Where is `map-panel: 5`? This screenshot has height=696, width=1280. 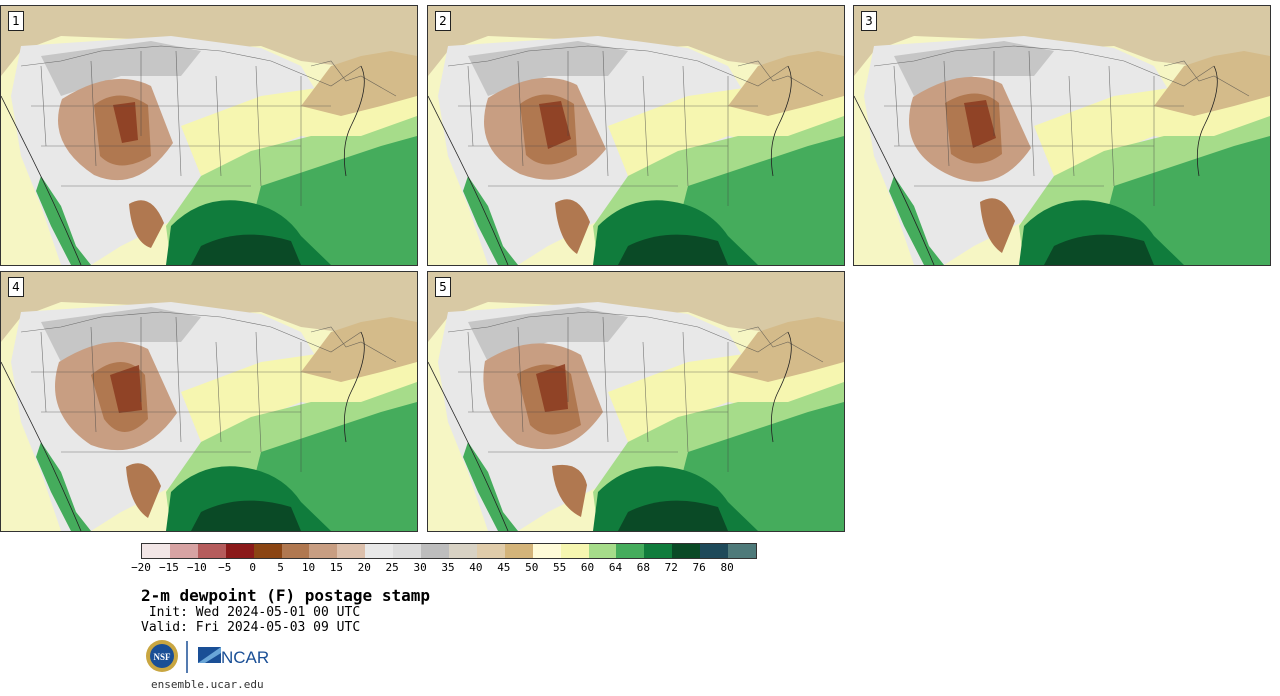 map-panel: 5 is located at coordinates (636, 401).